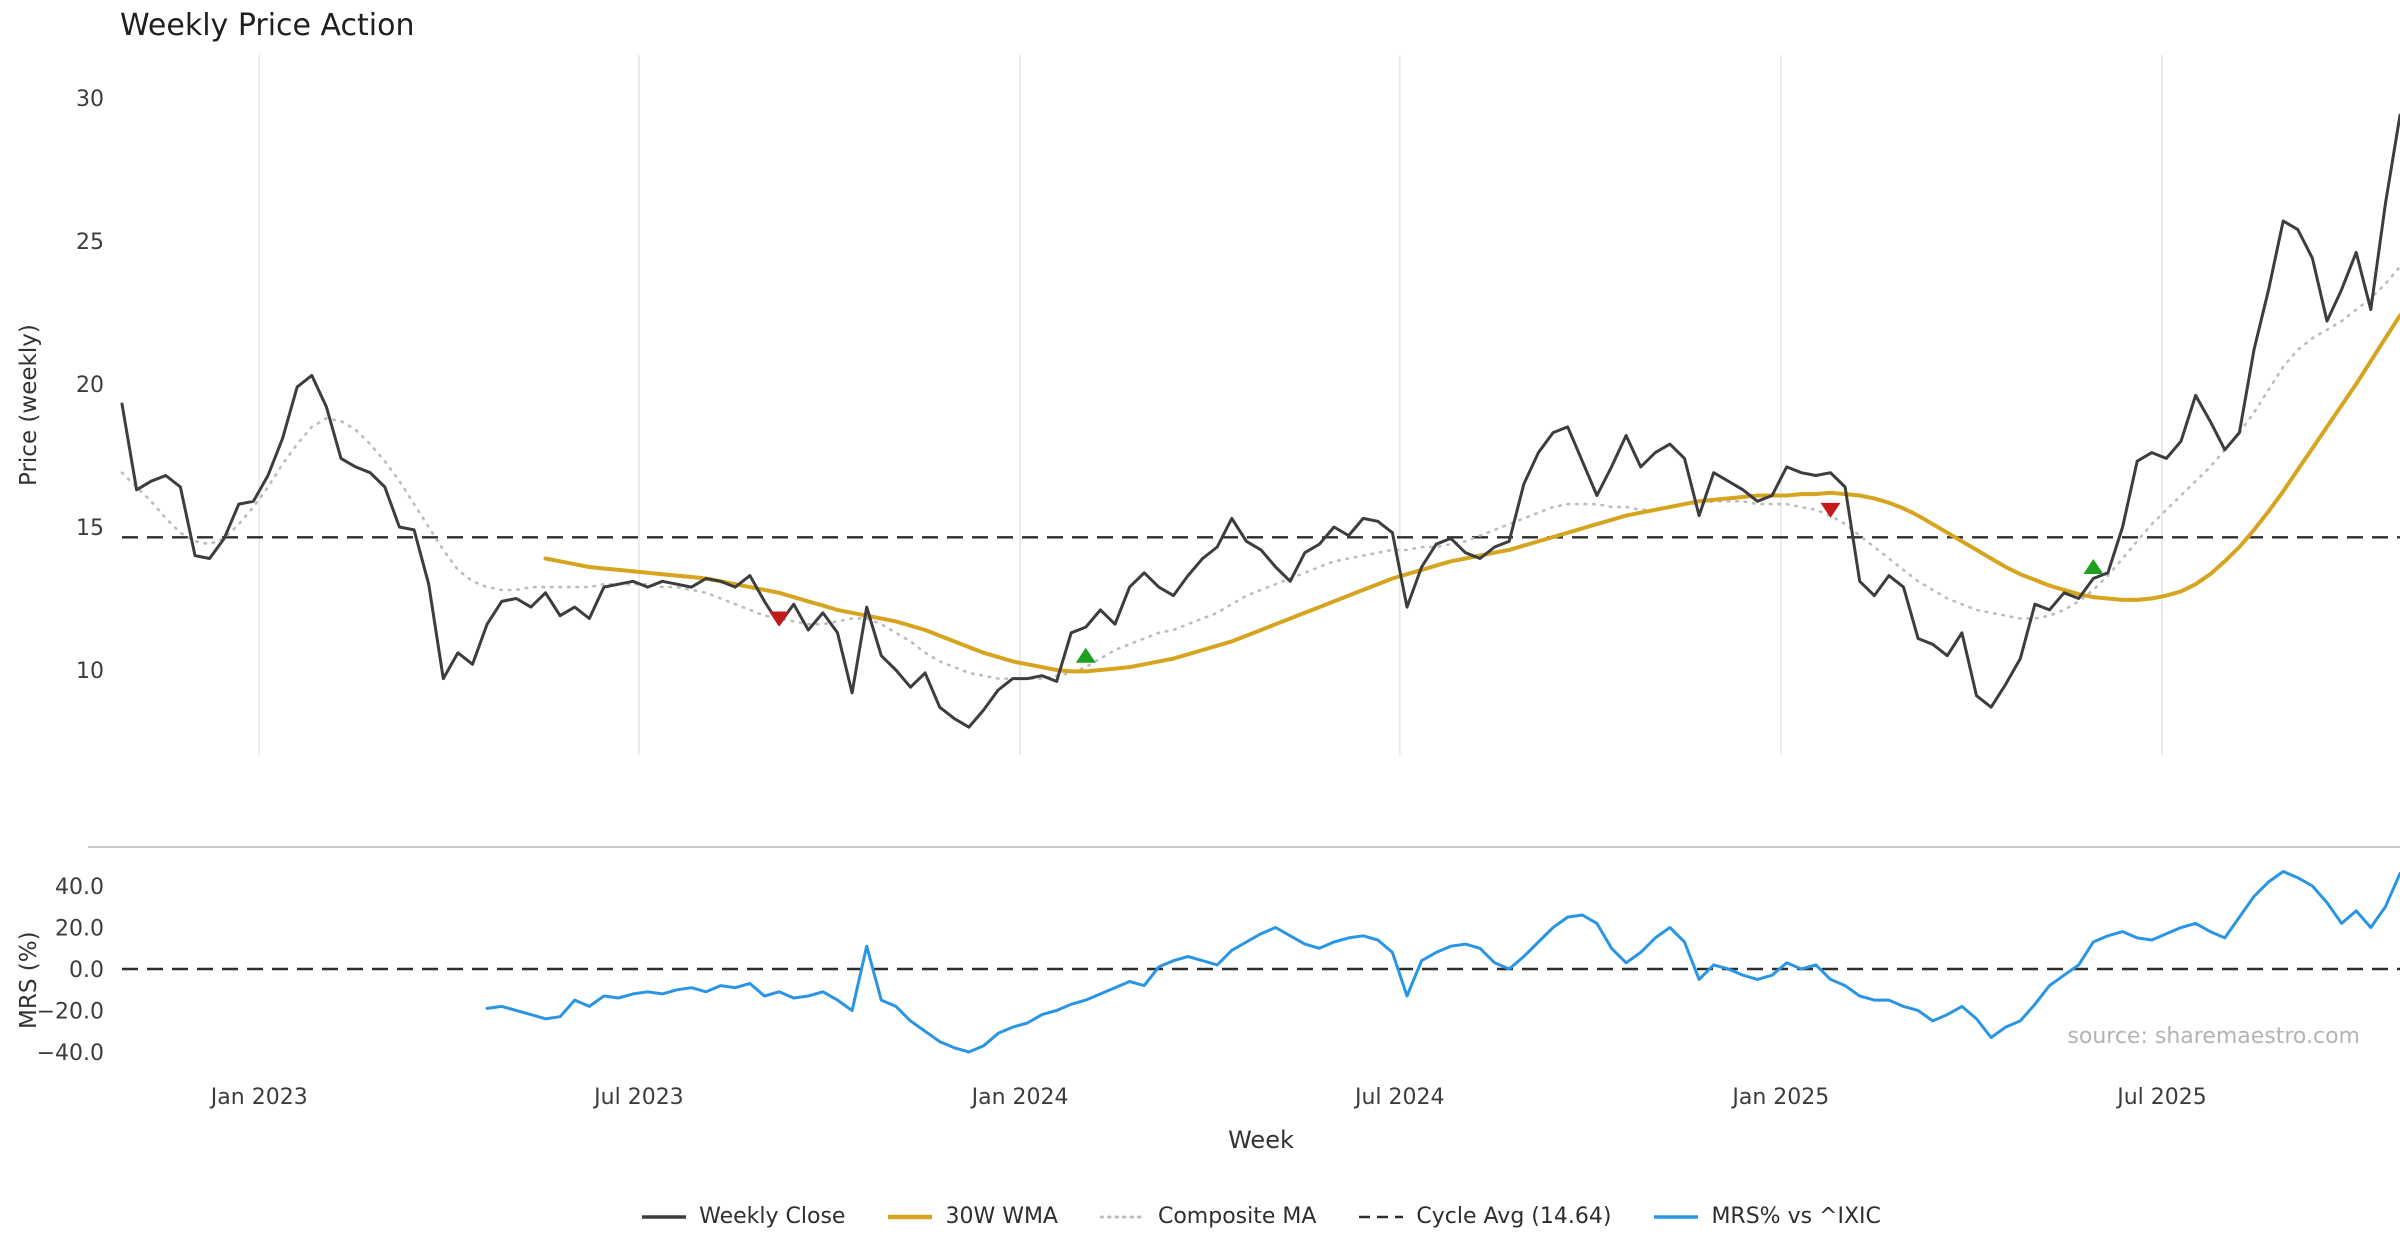 This screenshot has width=2400, height=1260. I want to click on x-tick-label: Jan 2023, so click(258, 1097).